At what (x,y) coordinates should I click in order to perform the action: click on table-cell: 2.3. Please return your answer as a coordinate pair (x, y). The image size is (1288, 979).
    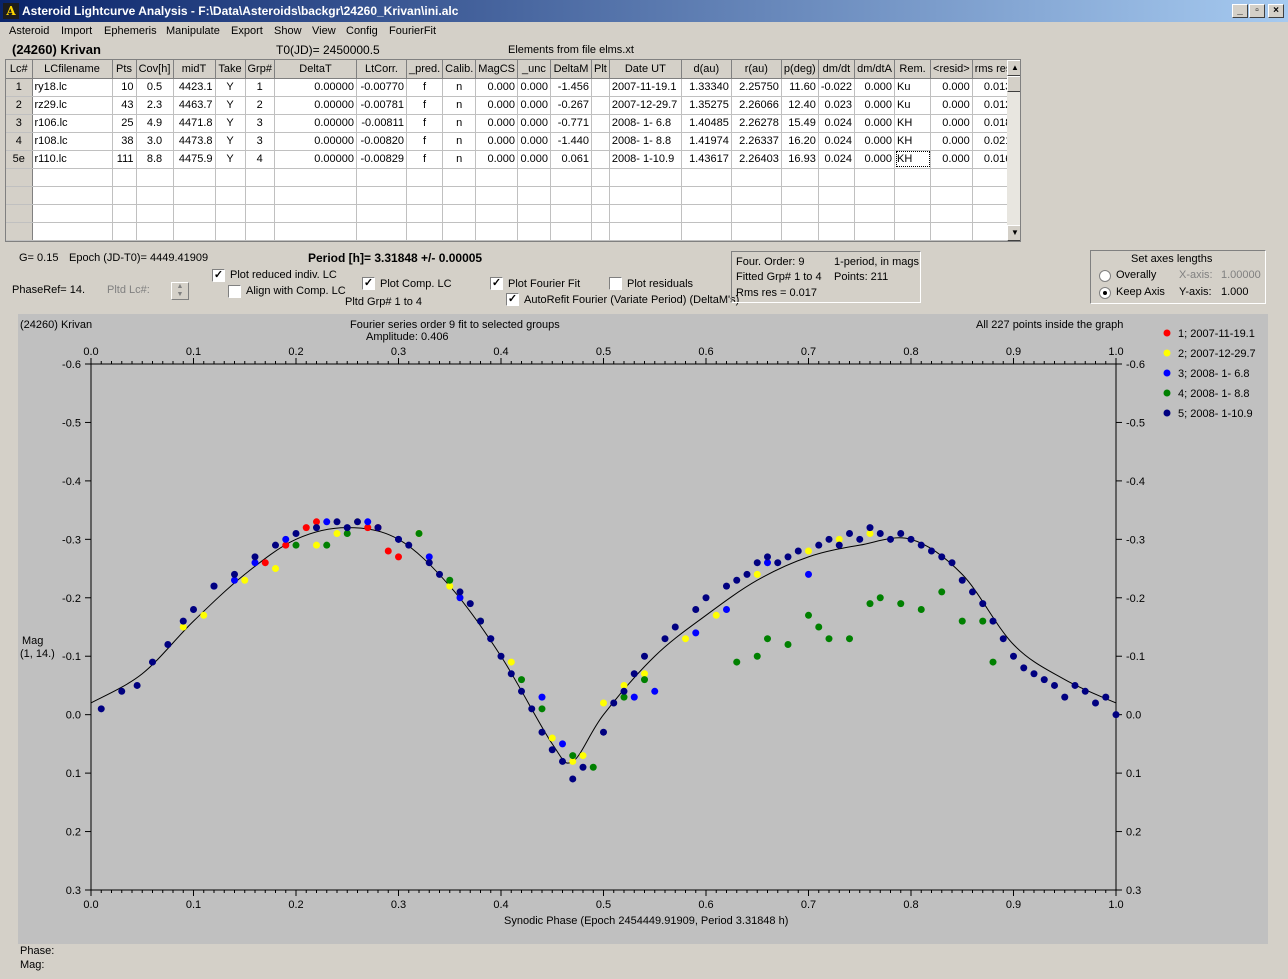
    Looking at the image, I should click on (155, 105).